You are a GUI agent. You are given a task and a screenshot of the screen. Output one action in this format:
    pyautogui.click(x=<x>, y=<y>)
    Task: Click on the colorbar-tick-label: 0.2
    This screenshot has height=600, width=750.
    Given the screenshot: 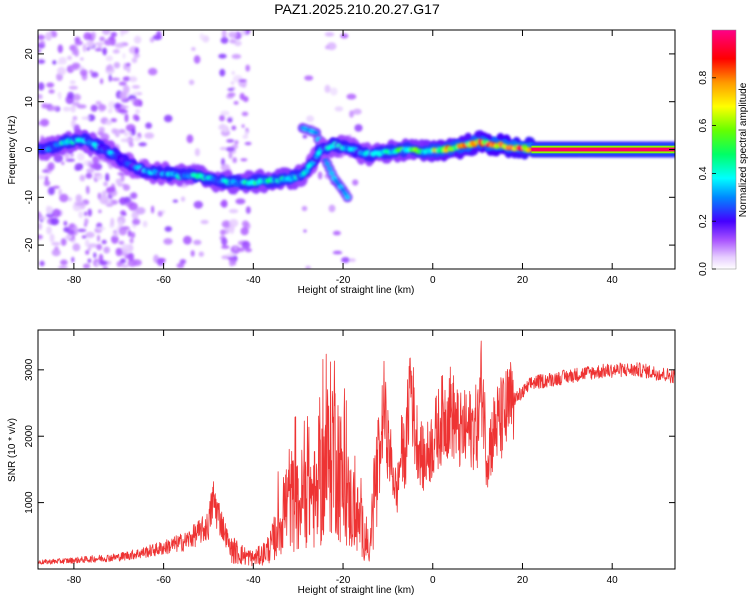 What is the action you would take?
    pyautogui.click(x=703, y=221)
    